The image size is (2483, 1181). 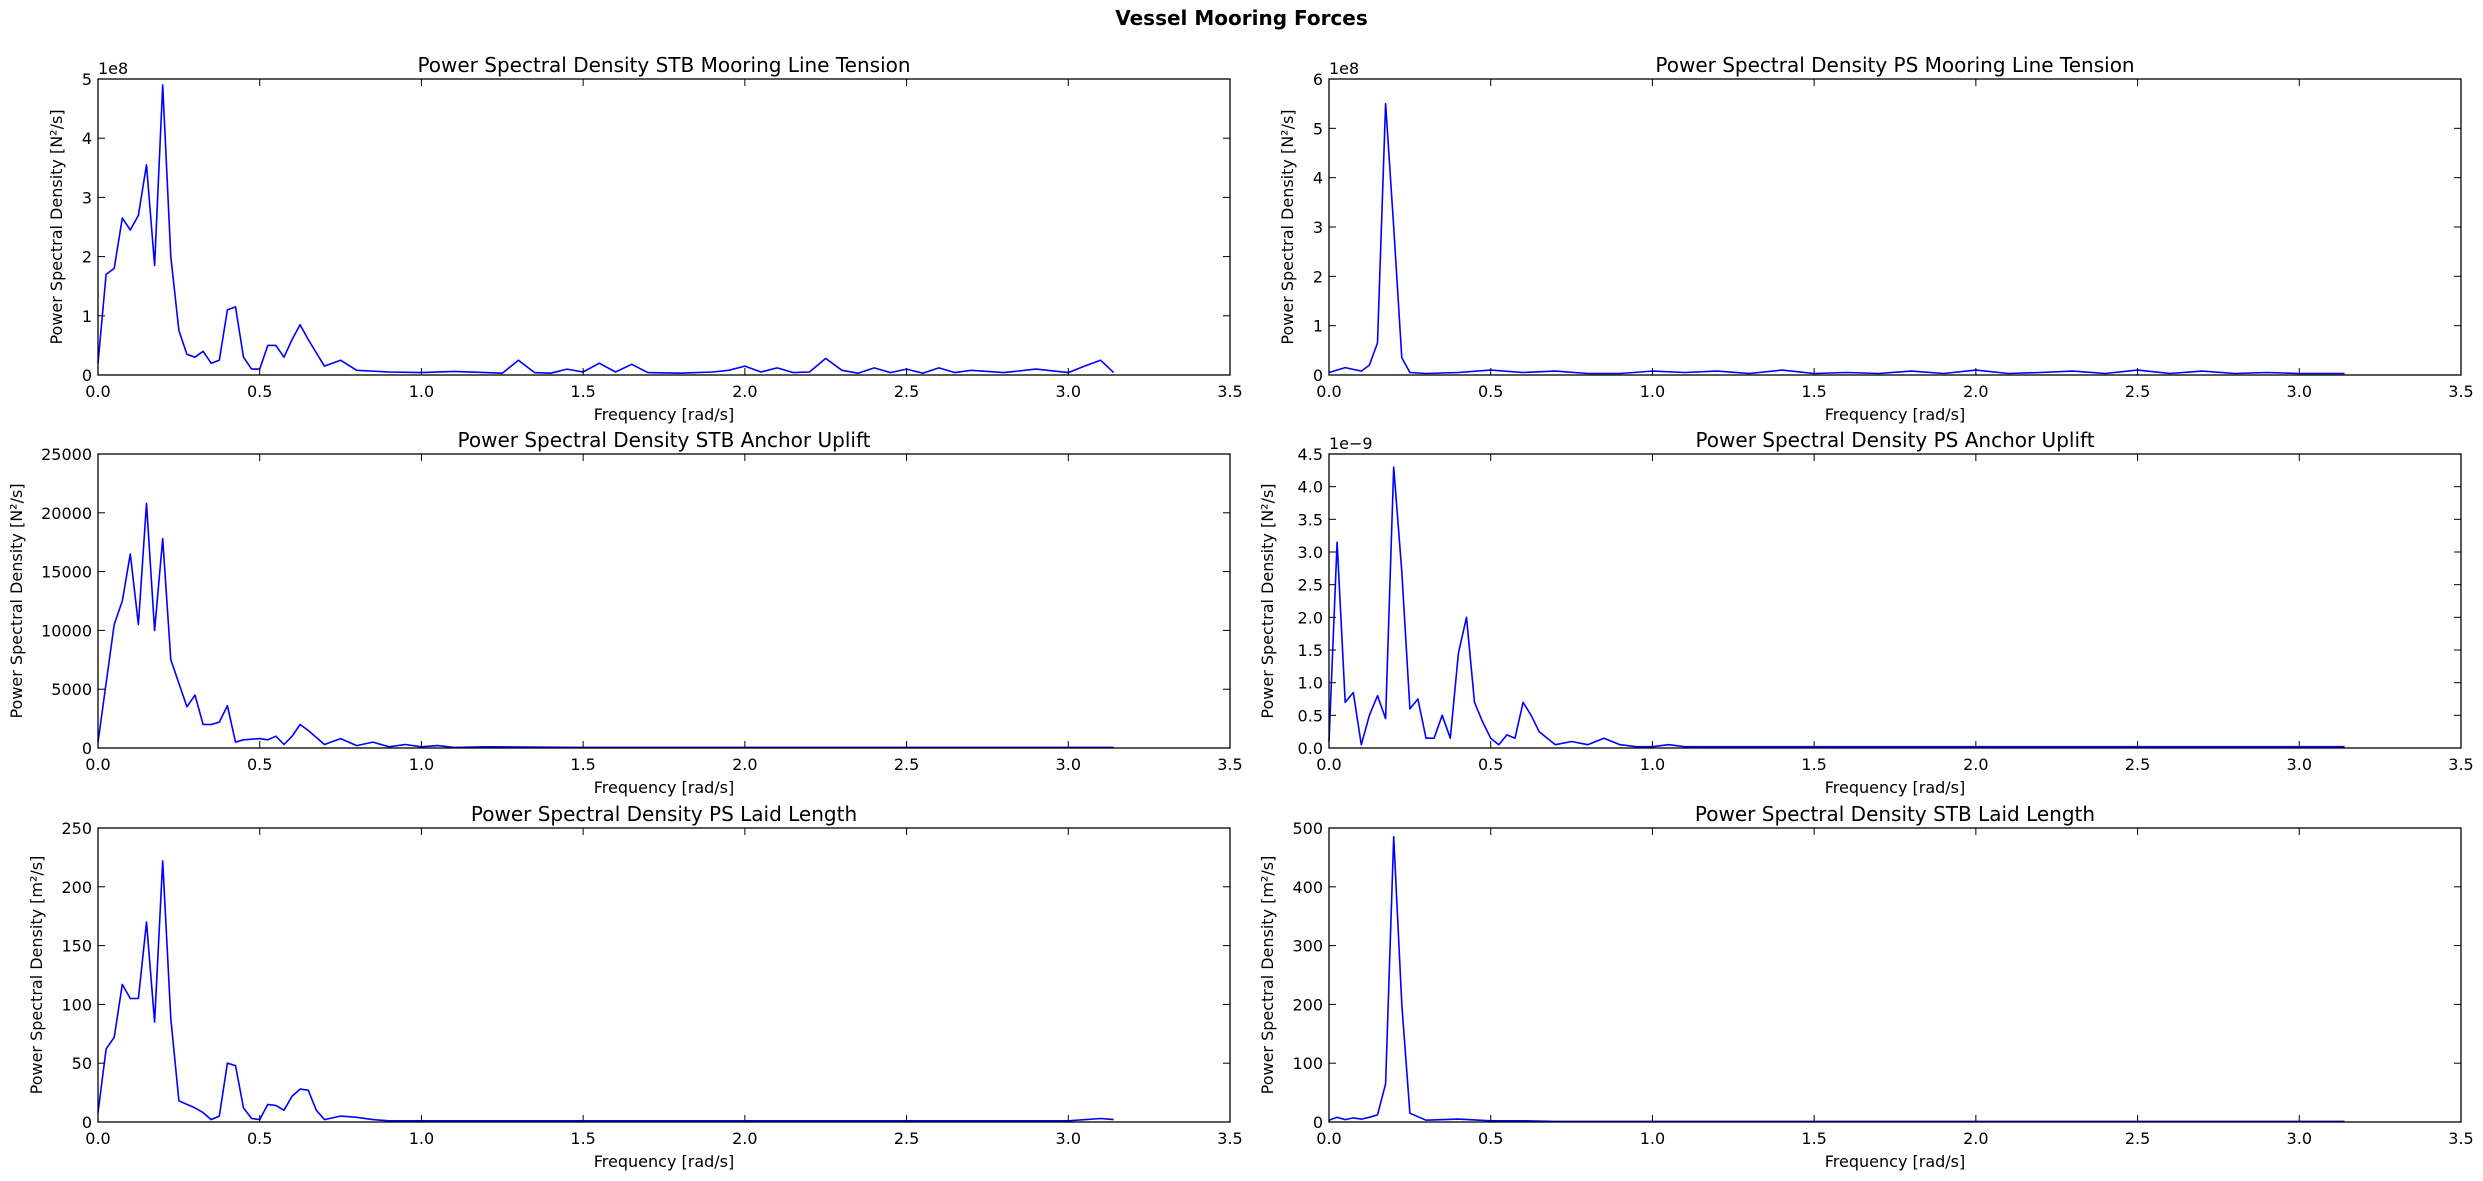 I want to click on y-offset-label: 1e8, so click(x=113, y=68).